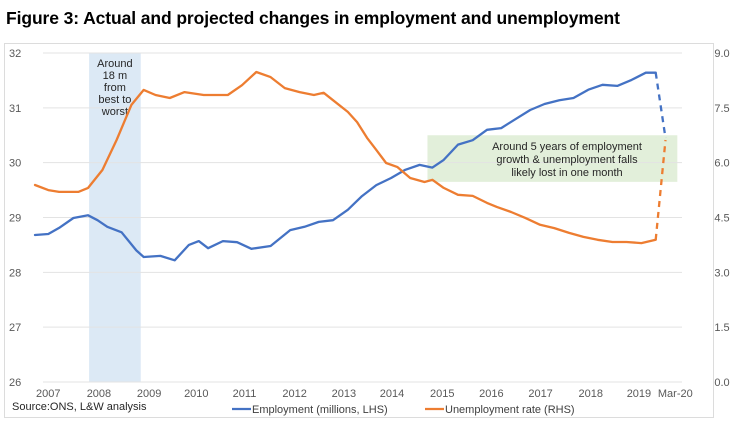 The width and height of the screenshot is (749, 425). Describe the element at coordinates (115, 88) in the screenshot. I see `recession-annotation-line: from` at that location.